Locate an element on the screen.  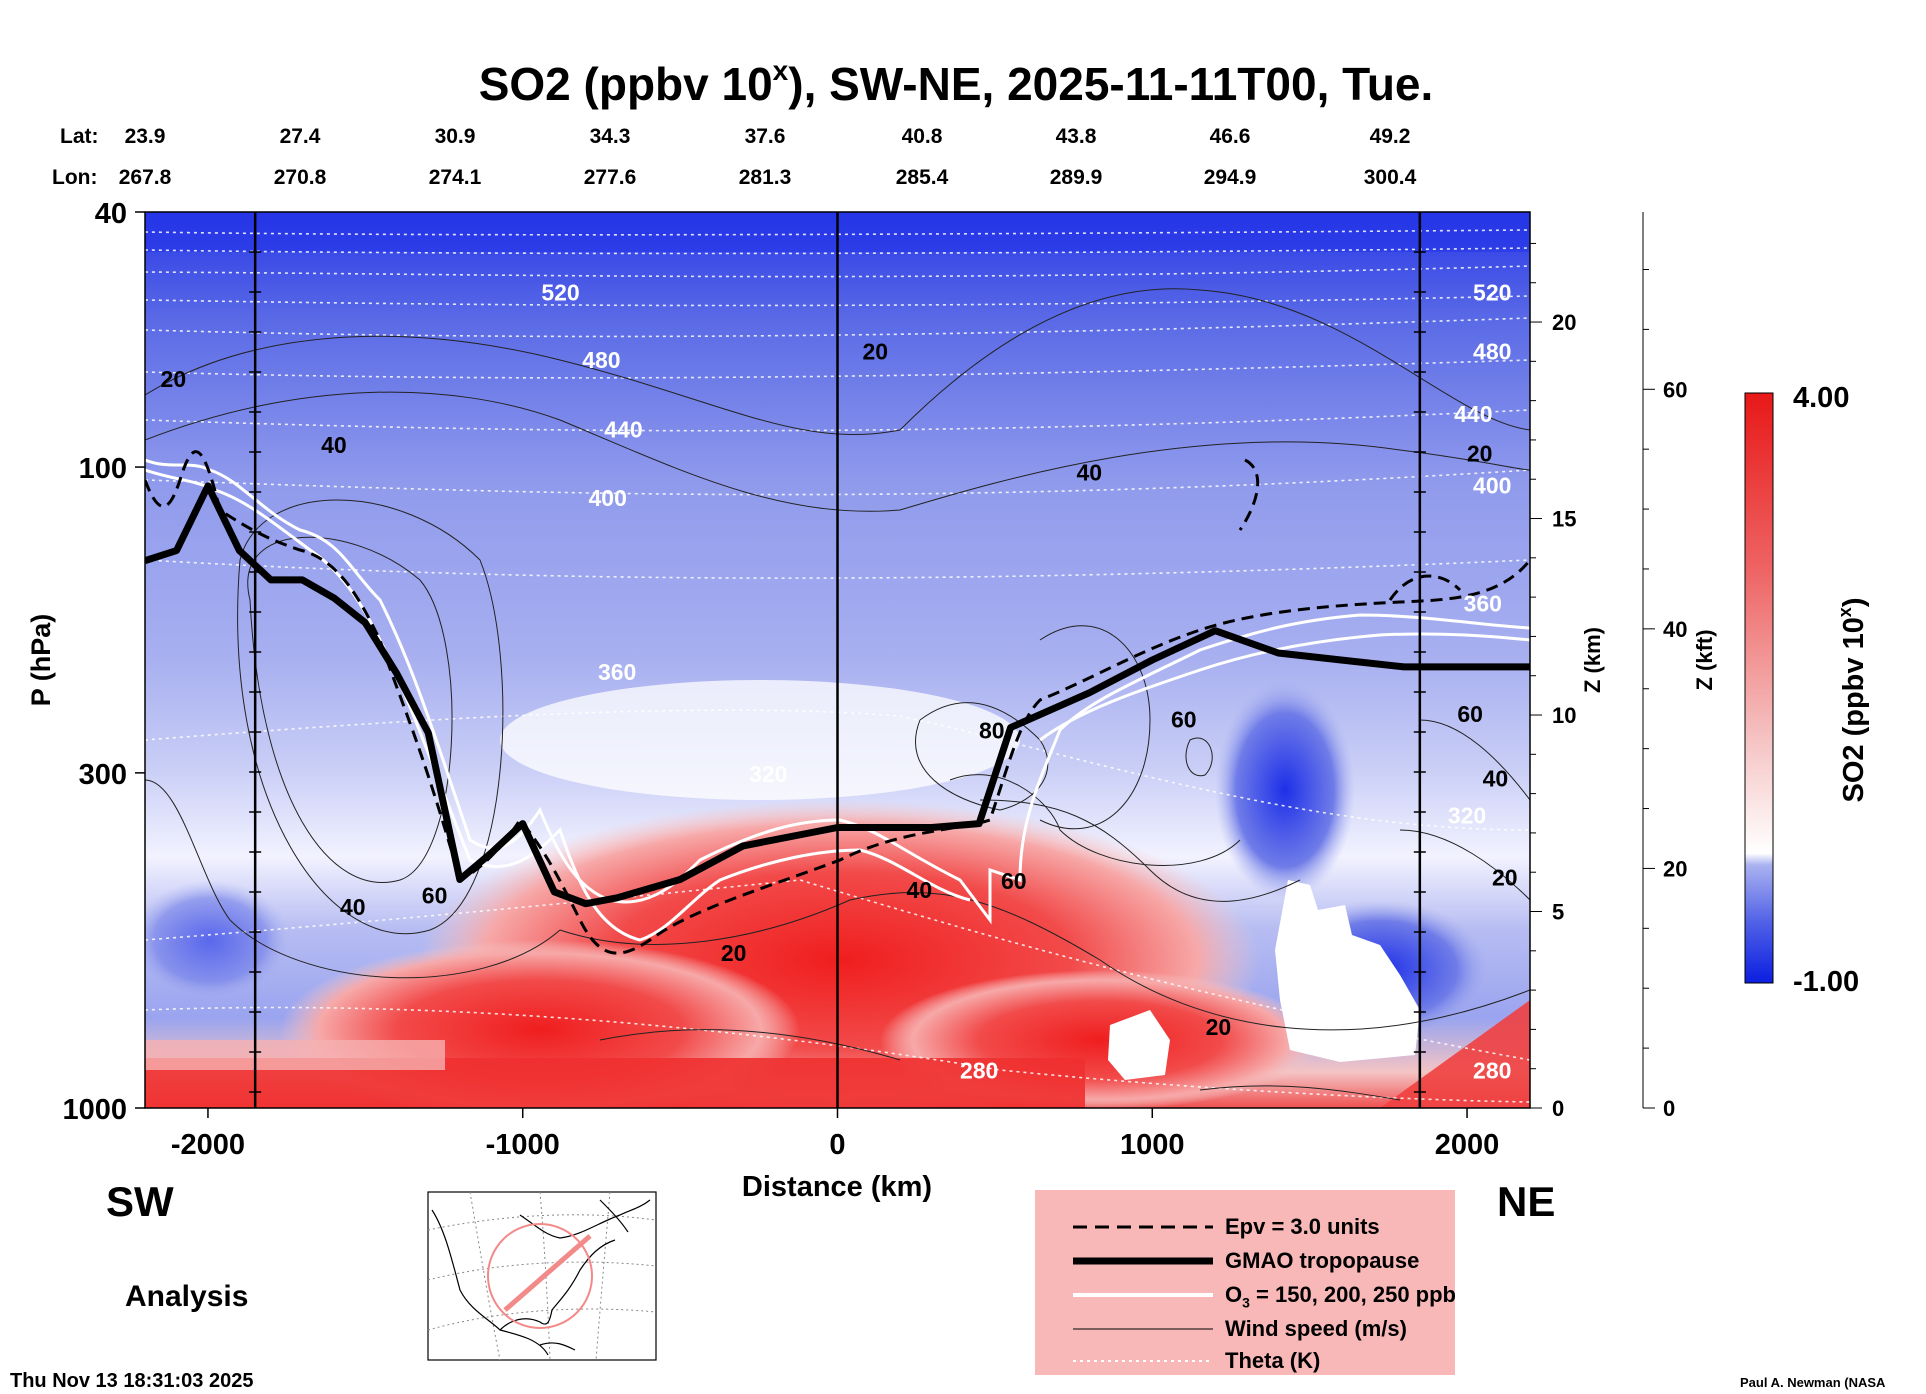
z-km-axis: 0 5 10 15 20 is located at coordinates (1553, 681).